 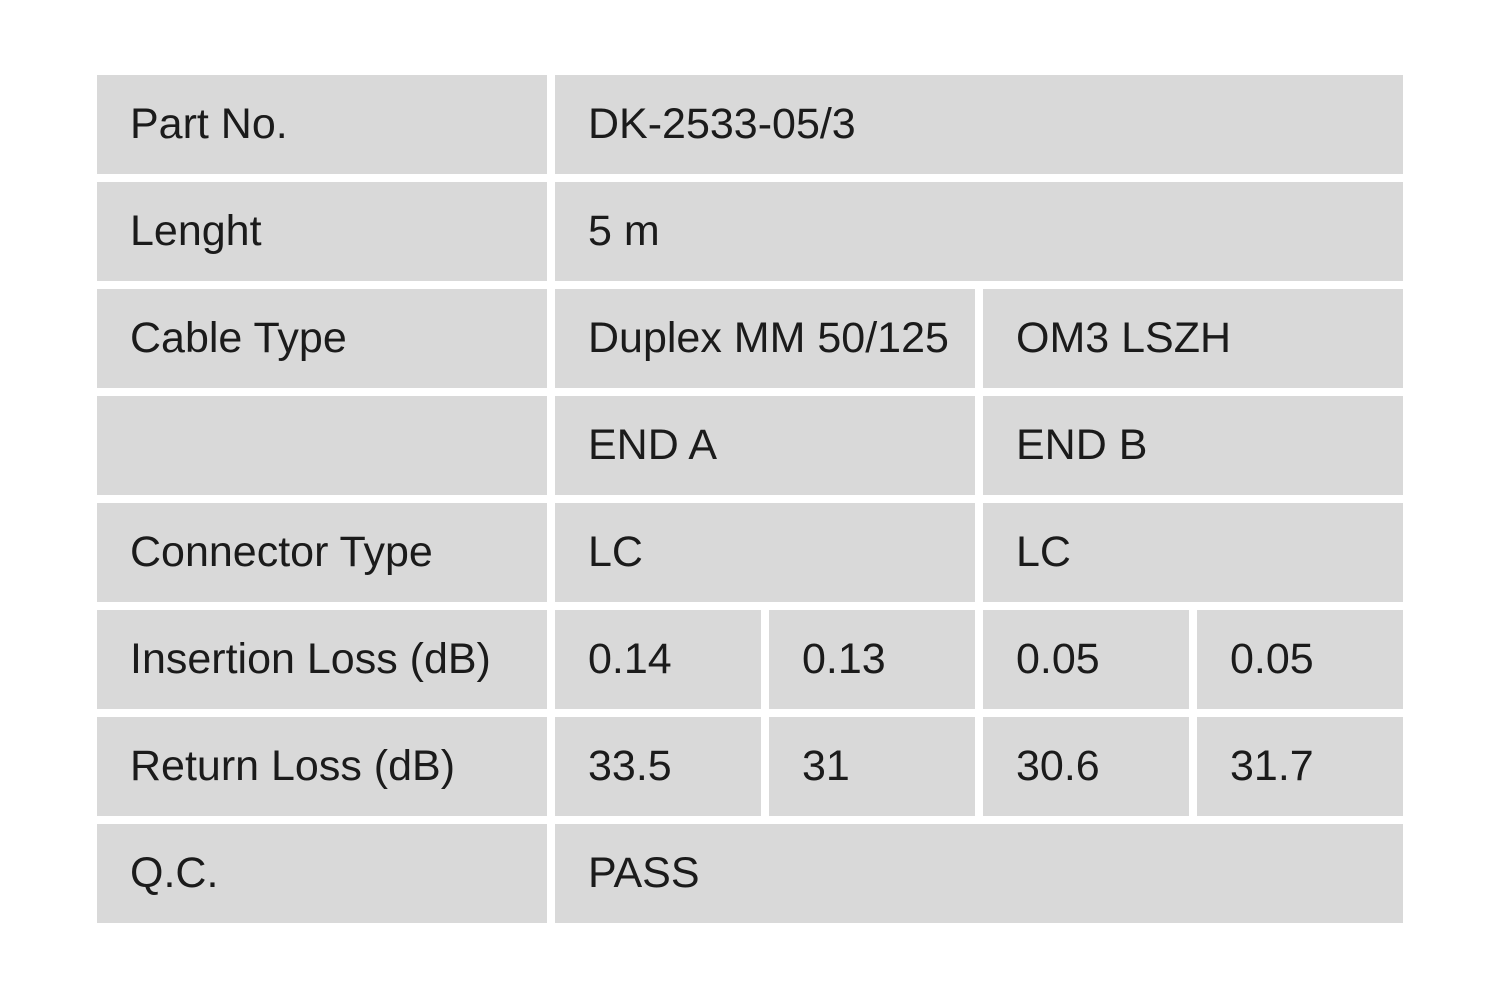 What do you see at coordinates (322, 766) in the screenshot?
I see `return-loss-label: Return Loss (dB)` at bounding box center [322, 766].